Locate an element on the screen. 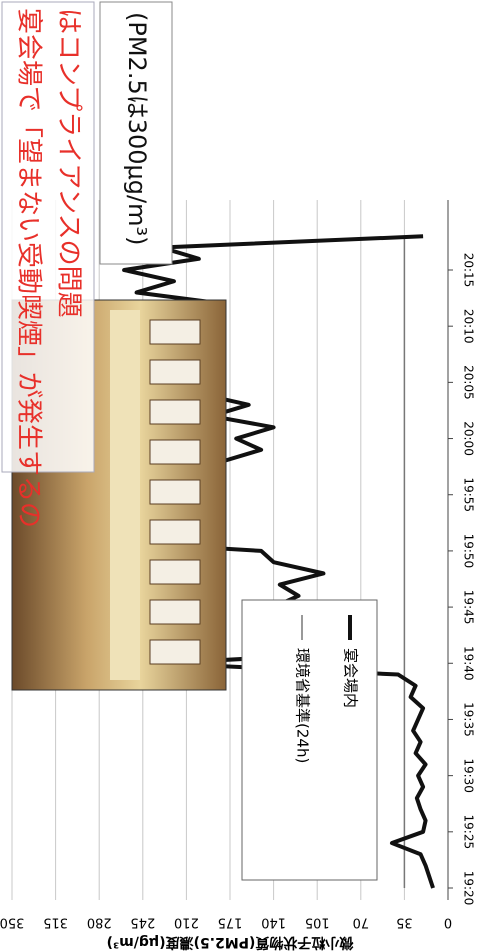 This screenshot has height=951, width=486. photo-table is located at coordinates (125, 495).